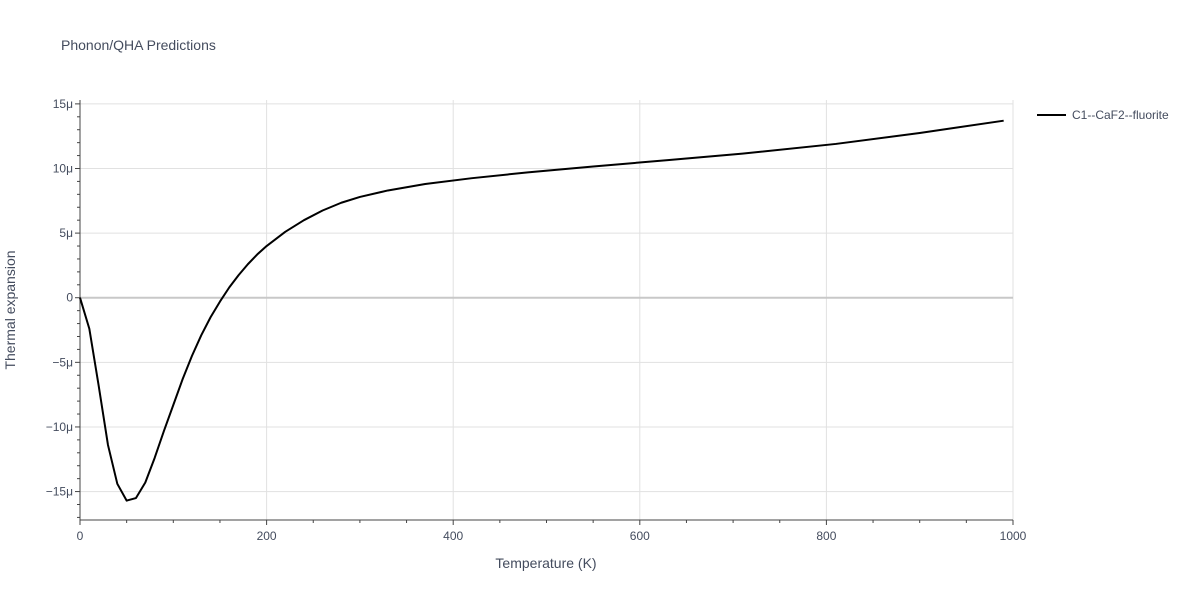  Describe the element at coordinates (62, 362) in the screenshot. I see `y-tick-label: −5μ` at that location.